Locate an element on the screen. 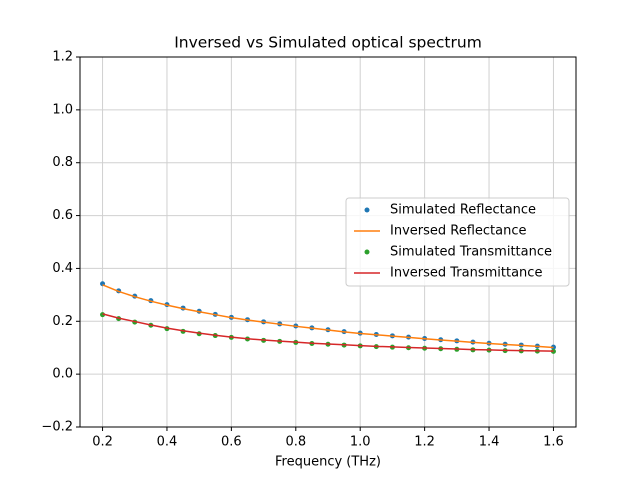 The image size is (640, 480). chart-title: Inversed vs Simulated optical spectrum is located at coordinates (328, 43).